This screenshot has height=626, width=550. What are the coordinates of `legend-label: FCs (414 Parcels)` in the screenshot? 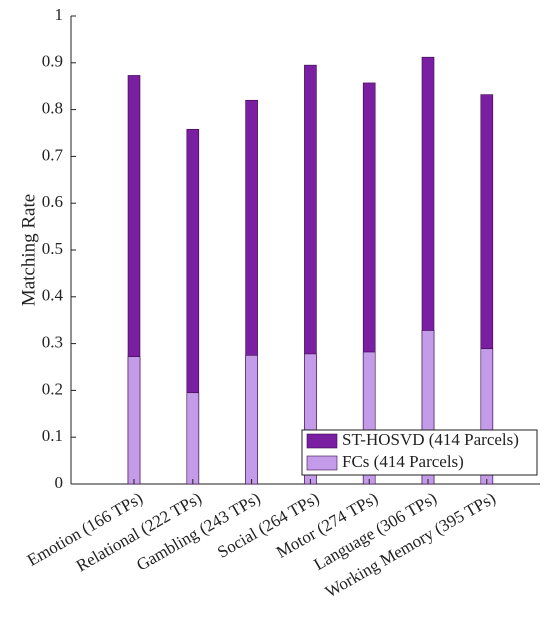 It's located at (403, 461).